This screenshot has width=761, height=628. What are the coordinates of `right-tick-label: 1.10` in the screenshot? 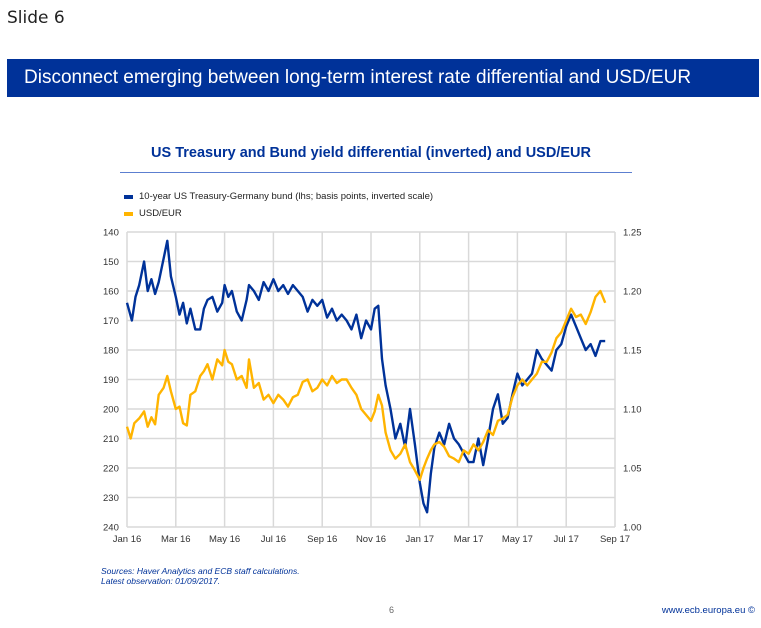 It's located at (632, 410).